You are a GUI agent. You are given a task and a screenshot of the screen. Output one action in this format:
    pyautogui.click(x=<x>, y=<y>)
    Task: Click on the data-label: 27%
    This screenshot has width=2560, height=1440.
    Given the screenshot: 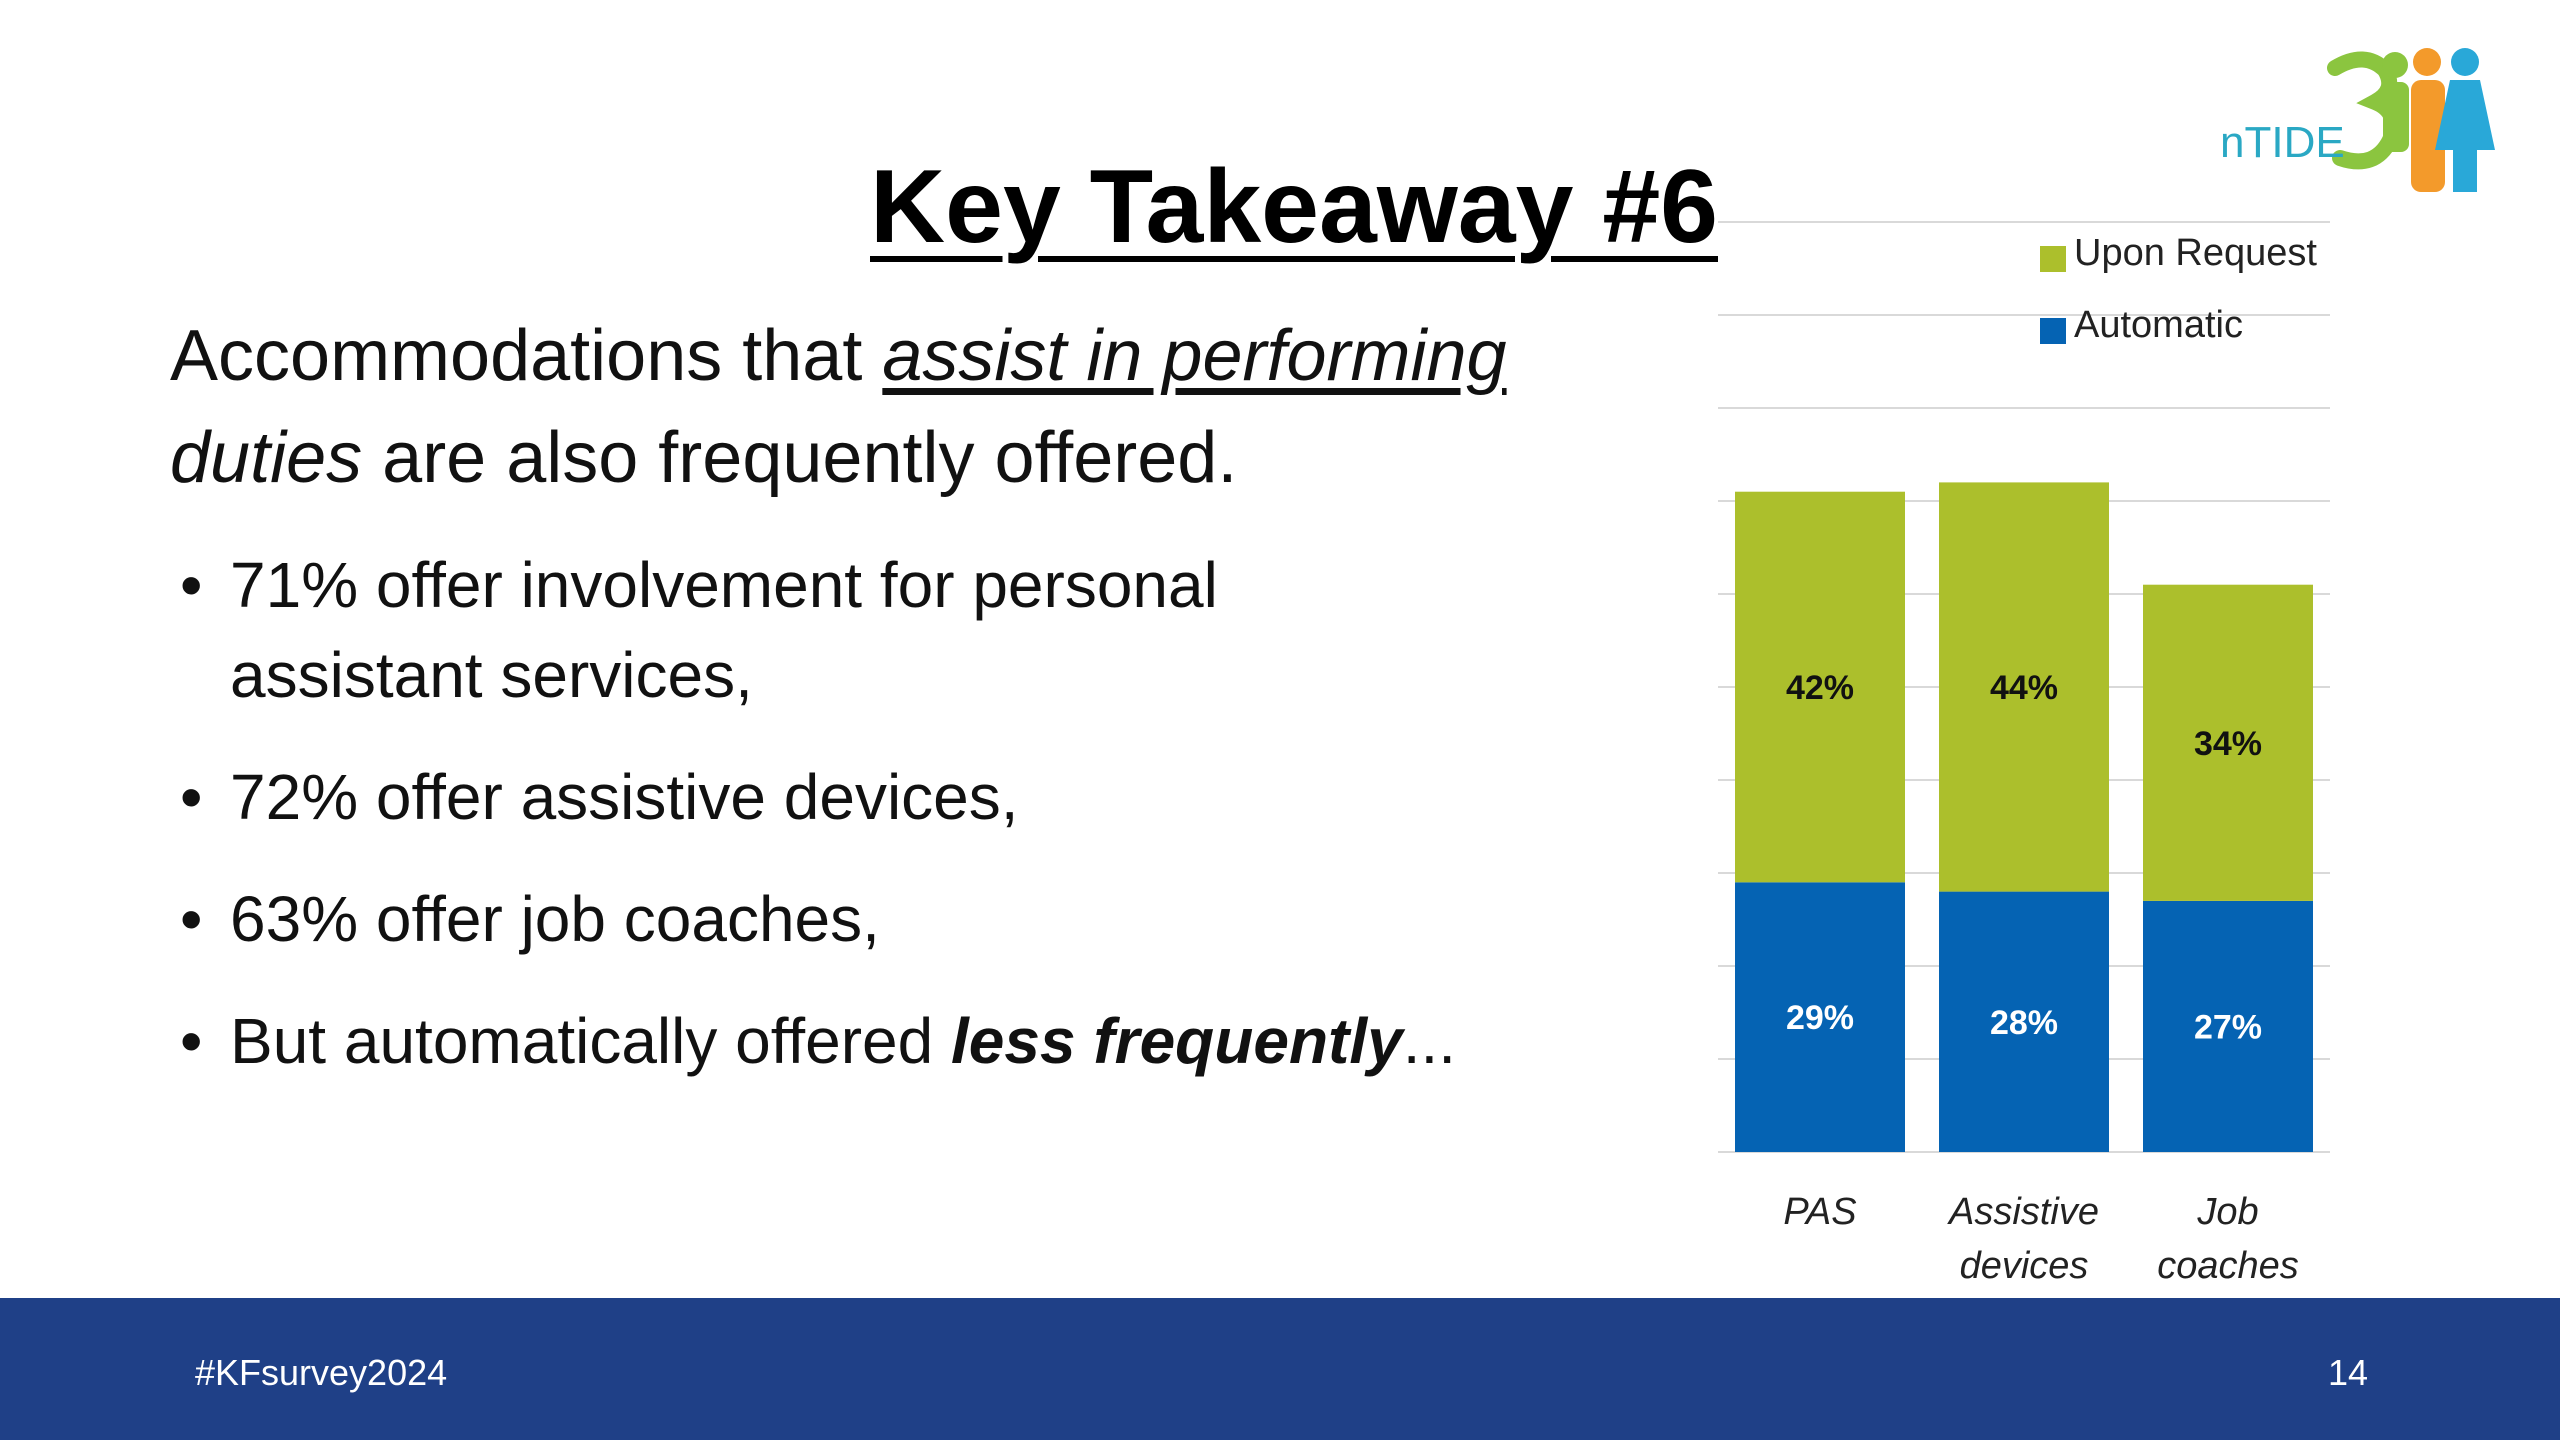 What is the action you would take?
    pyautogui.click(x=2228, y=1027)
    